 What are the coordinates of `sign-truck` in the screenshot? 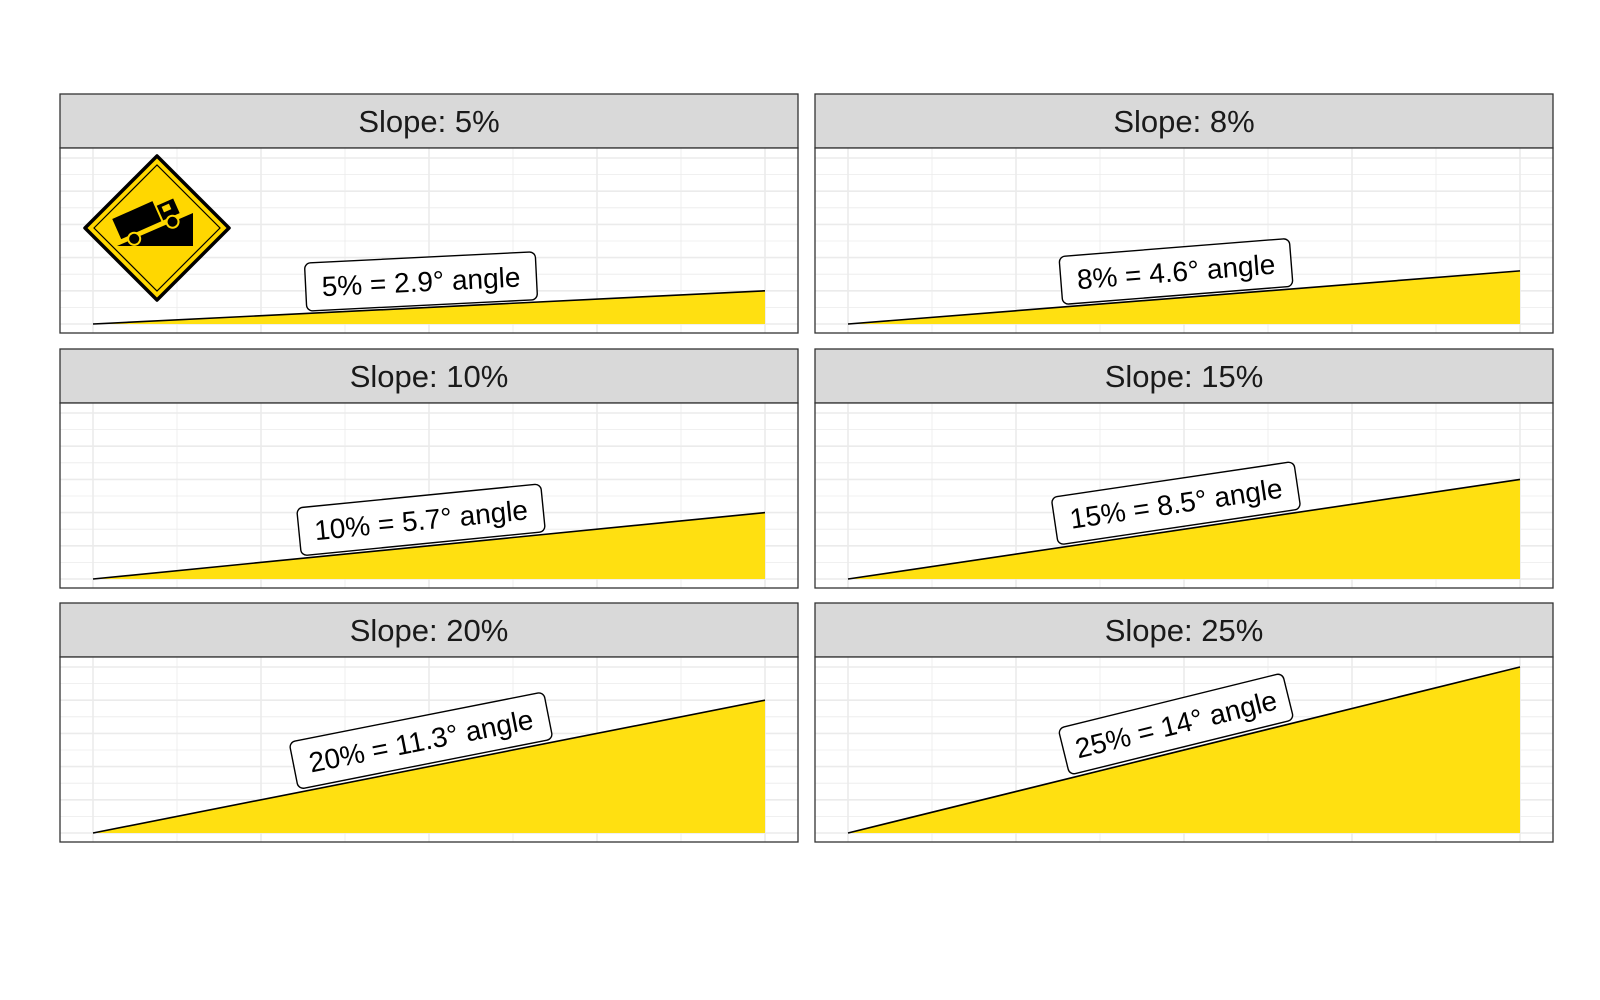 It's located at (146, 222).